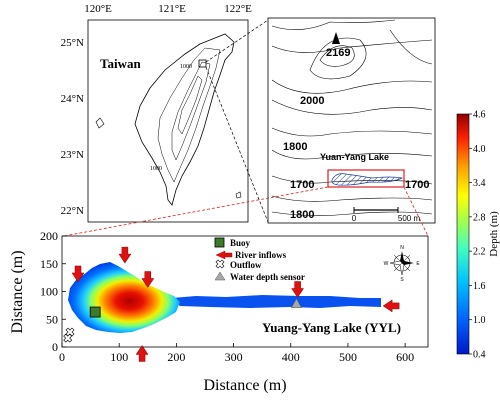  What do you see at coordinates (402, 248) in the screenshot?
I see `compass-n: N` at bounding box center [402, 248].